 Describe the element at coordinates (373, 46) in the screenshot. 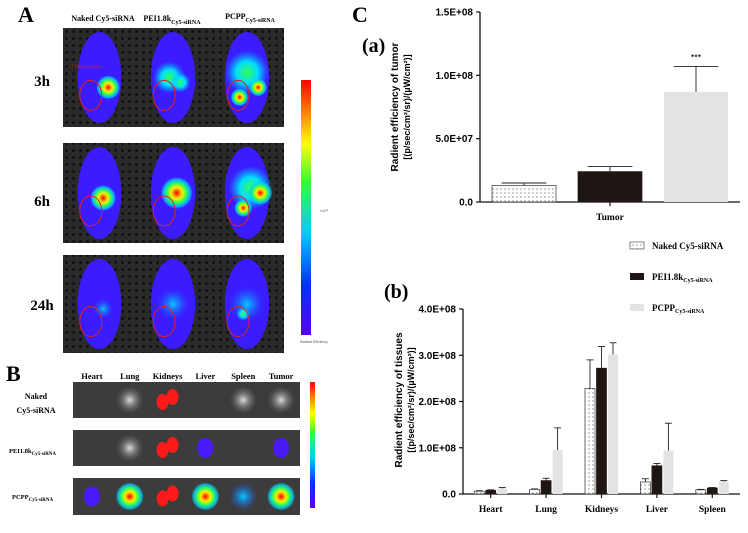

I see `panel-label-a: (a)` at that location.